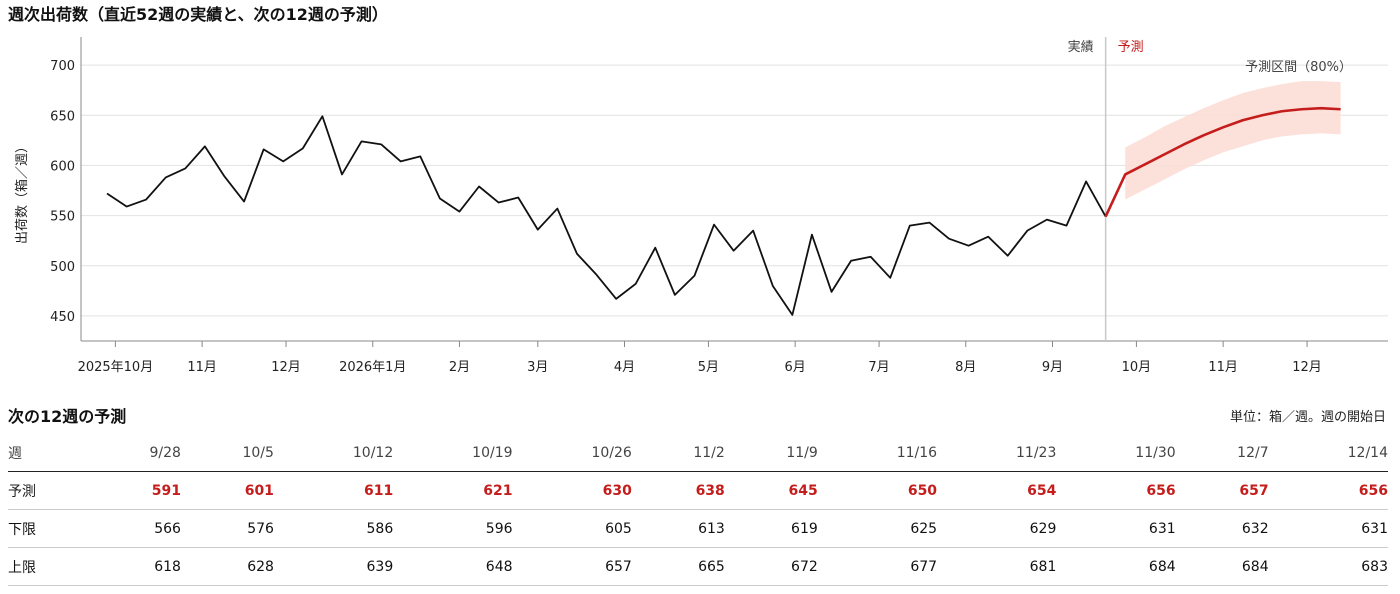 This screenshot has width=1400, height=594. What do you see at coordinates (62, 66) in the screenshot?
I see `y-tick-label: 700` at bounding box center [62, 66].